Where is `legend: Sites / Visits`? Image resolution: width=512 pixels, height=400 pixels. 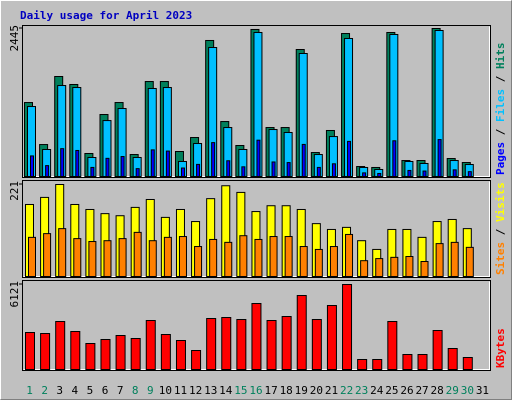
legend: Sites / Visits is located at coordinates (500, 228).